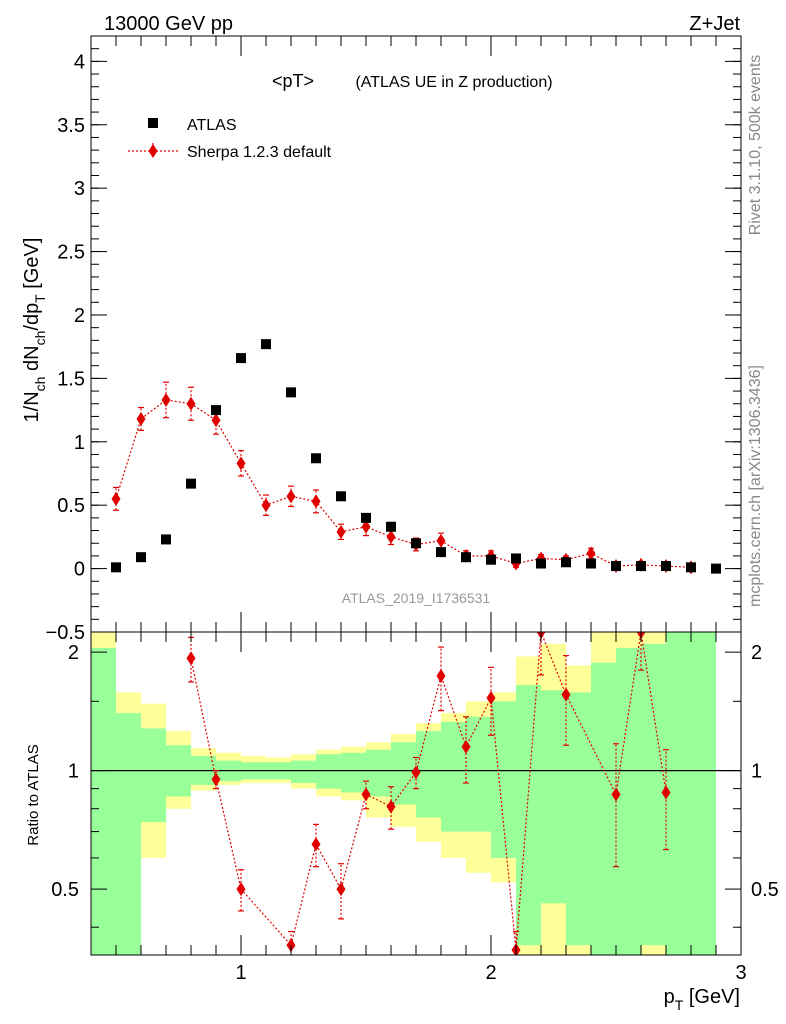 The image size is (786, 1024). Describe the element at coordinates (34, 330) in the screenshot. I see `y-axis-label: 1/Nch dNch/dpT [GeV]` at that location.